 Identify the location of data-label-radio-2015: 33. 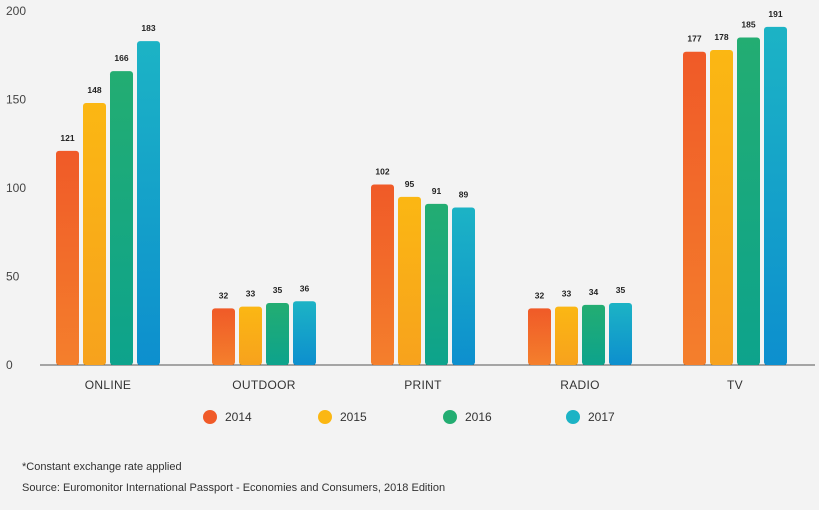
(567, 294).